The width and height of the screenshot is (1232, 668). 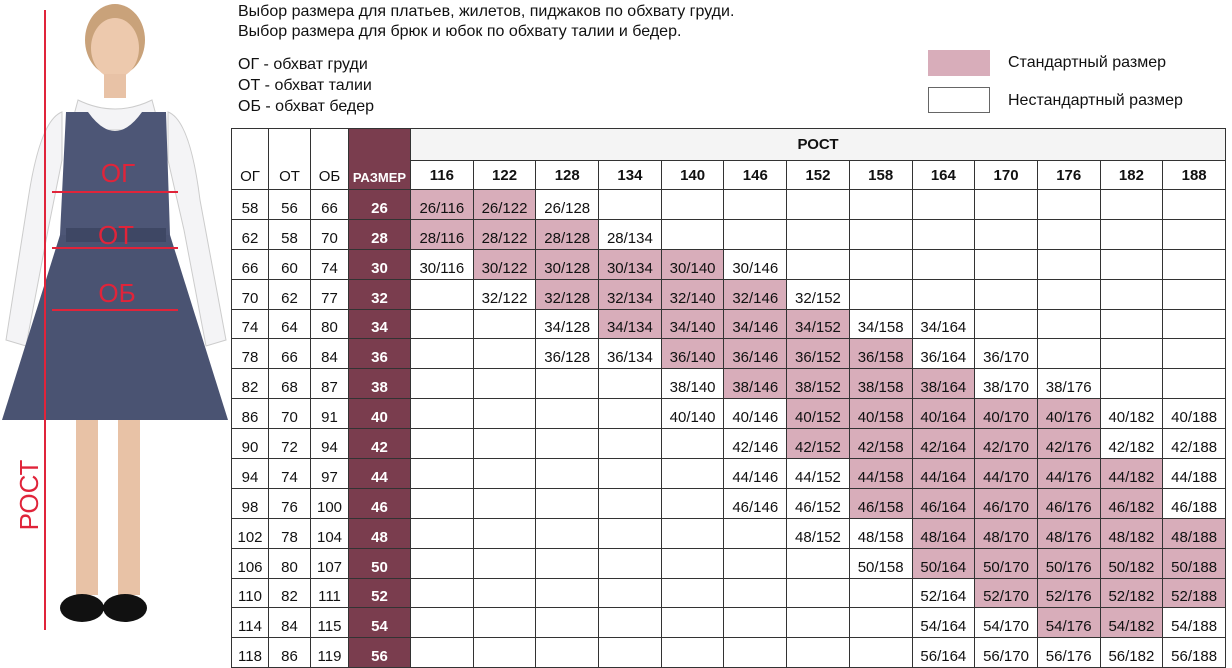 I want to click on measure: 62, so click(x=250, y=234).